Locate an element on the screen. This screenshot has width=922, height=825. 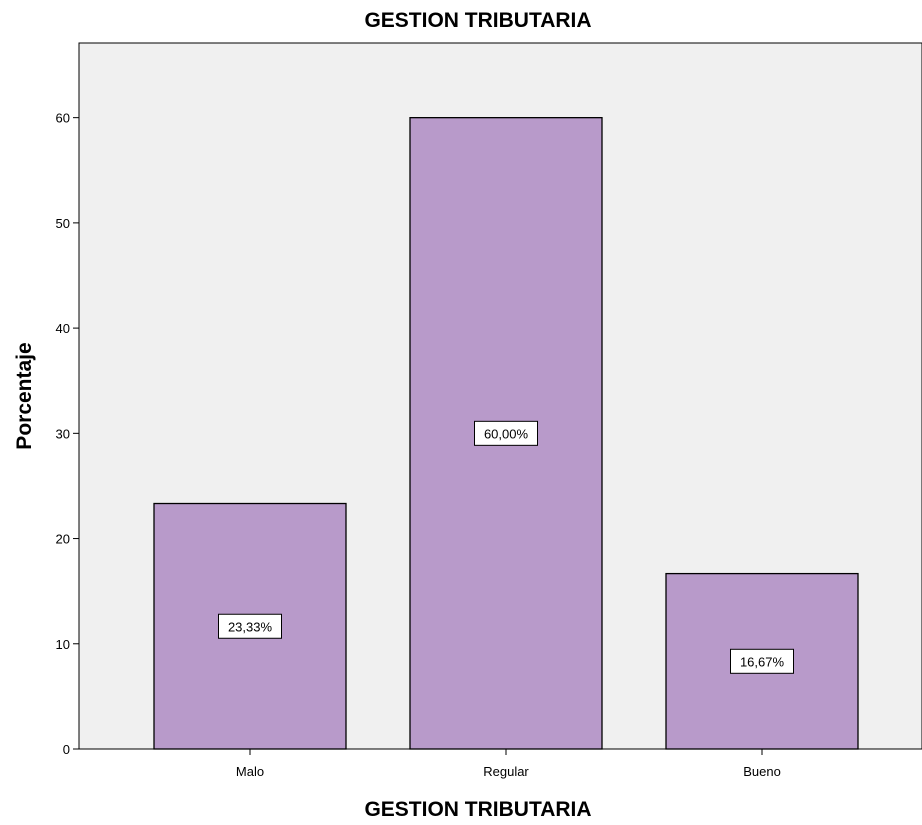
y-tick-label: 0 is located at coordinates (66, 749).